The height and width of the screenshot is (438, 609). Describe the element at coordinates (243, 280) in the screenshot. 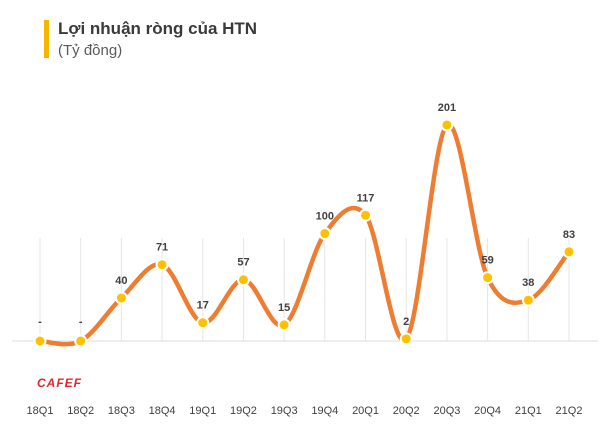

I see `marker-19Q2` at that location.